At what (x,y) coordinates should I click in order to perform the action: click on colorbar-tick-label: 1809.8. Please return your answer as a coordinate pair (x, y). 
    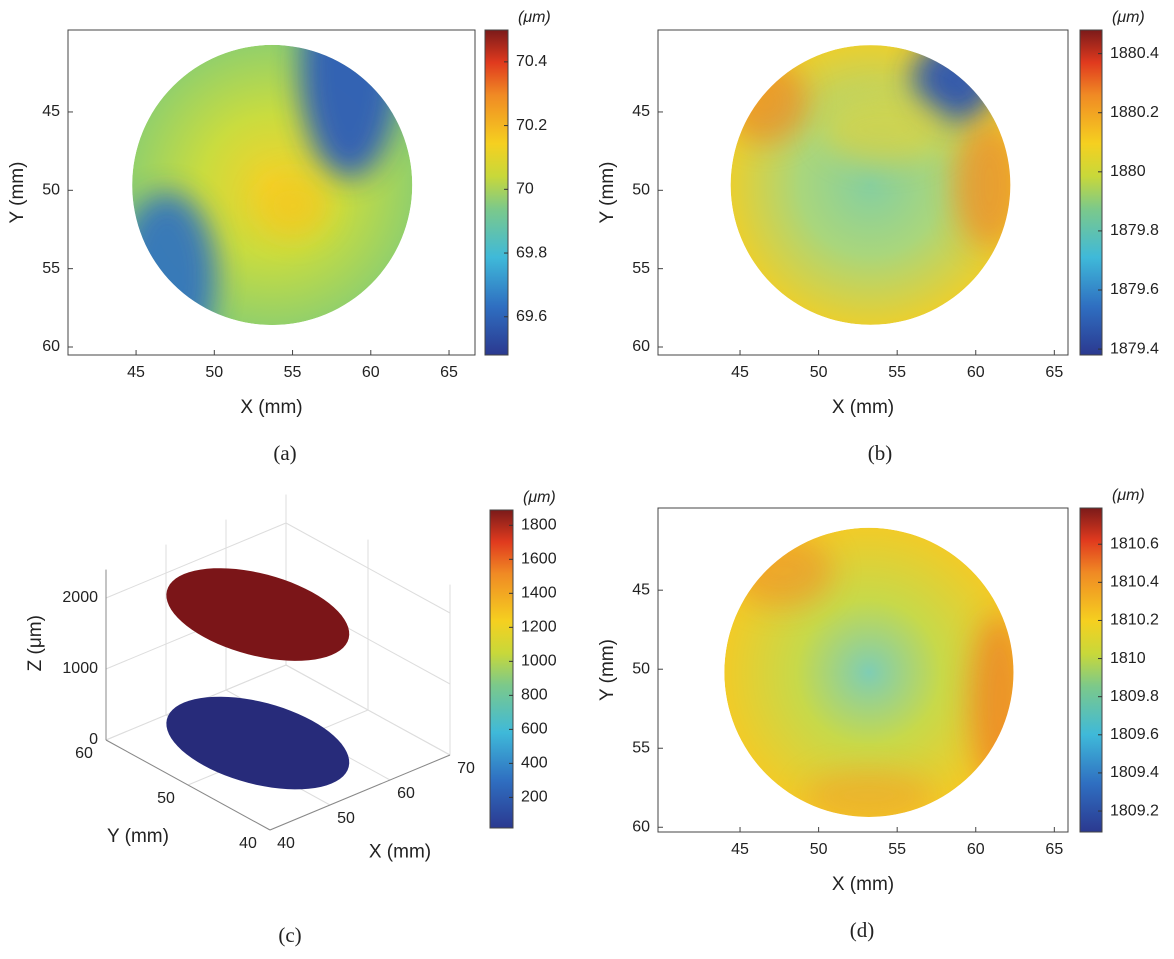
    Looking at the image, I should click on (1134, 696).